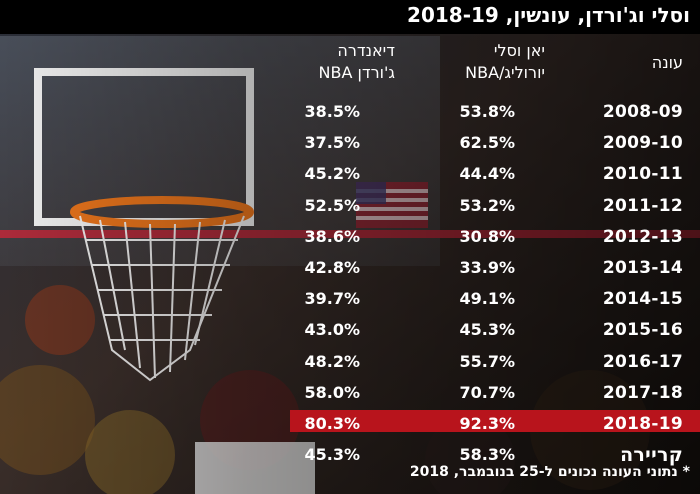 This screenshot has height=494, width=700. Describe the element at coordinates (332, 143) in the screenshot. I see `nba-value-cell: 37.5%` at that location.